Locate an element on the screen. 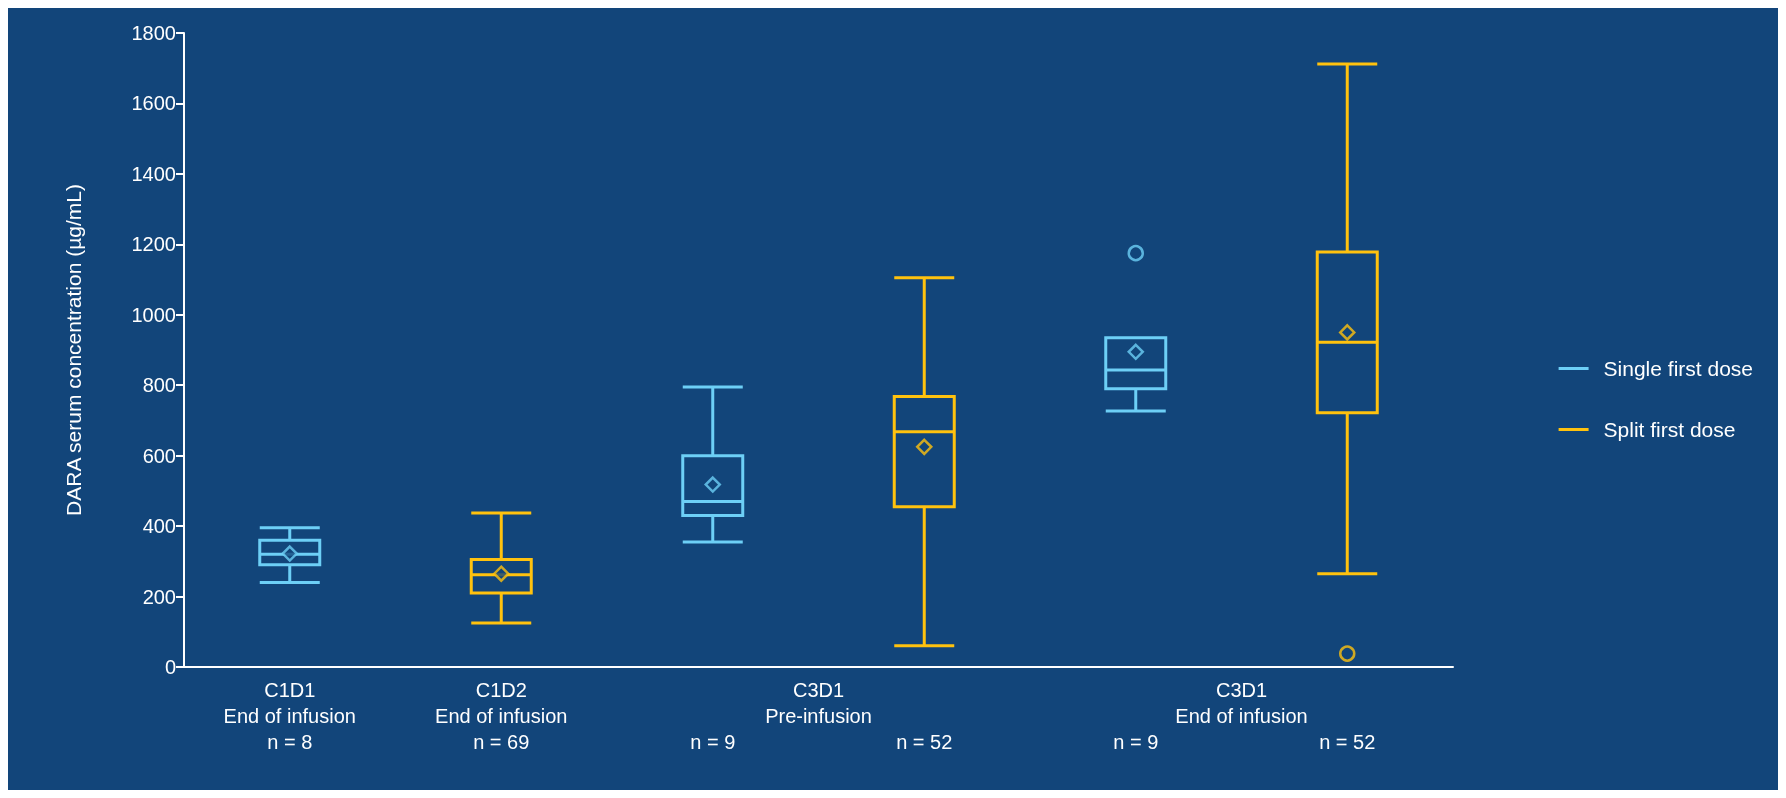  y-tick-label: 600 is located at coordinates (159, 455).